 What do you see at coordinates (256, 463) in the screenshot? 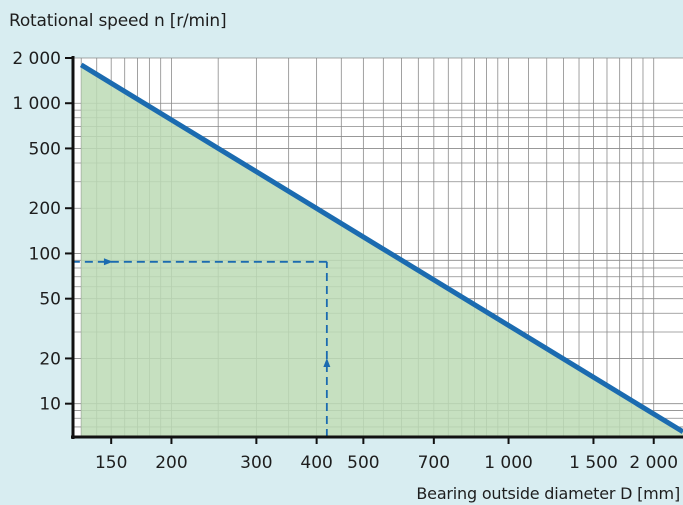
I see `x-tick-label: 300` at bounding box center [256, 463].